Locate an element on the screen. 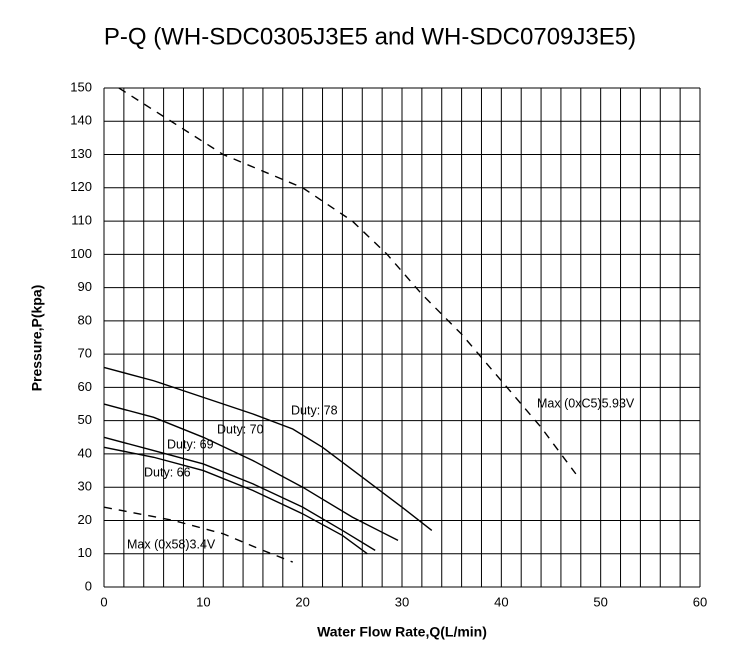  x-tick-label: 60 is located at coordinates (700, 601).